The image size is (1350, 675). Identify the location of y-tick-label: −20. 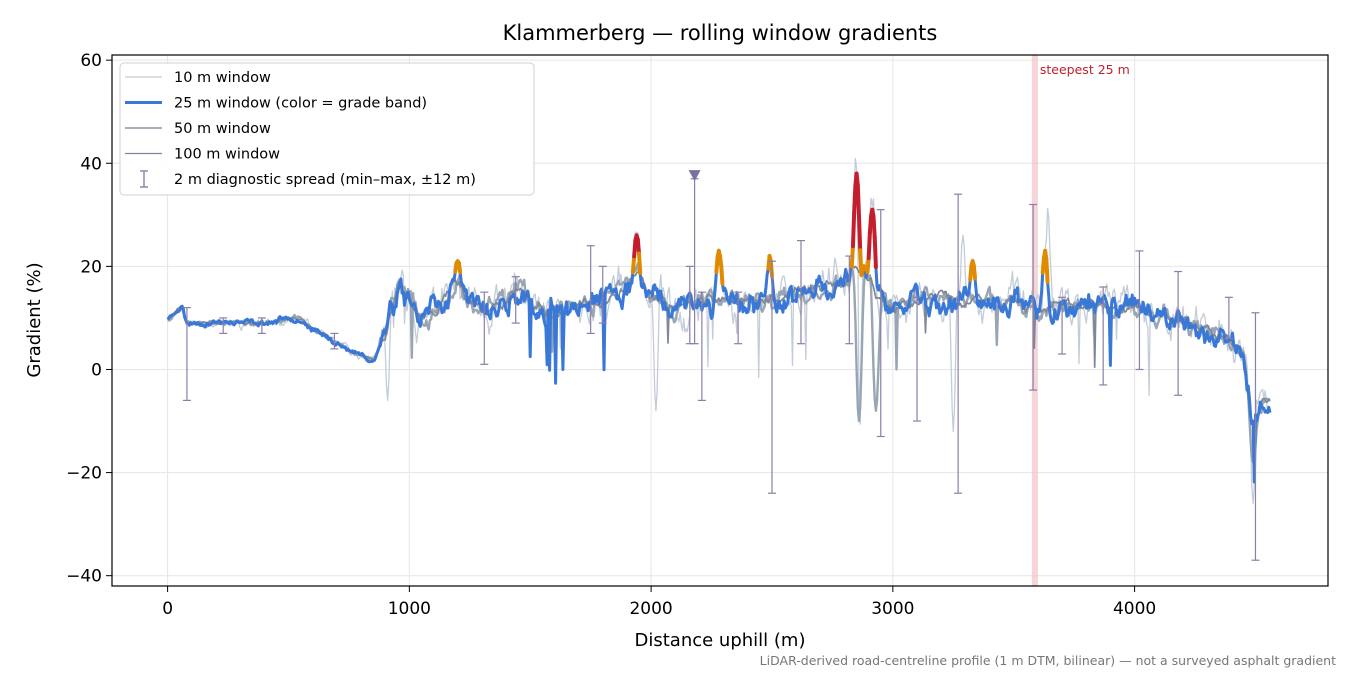
(84, 474).